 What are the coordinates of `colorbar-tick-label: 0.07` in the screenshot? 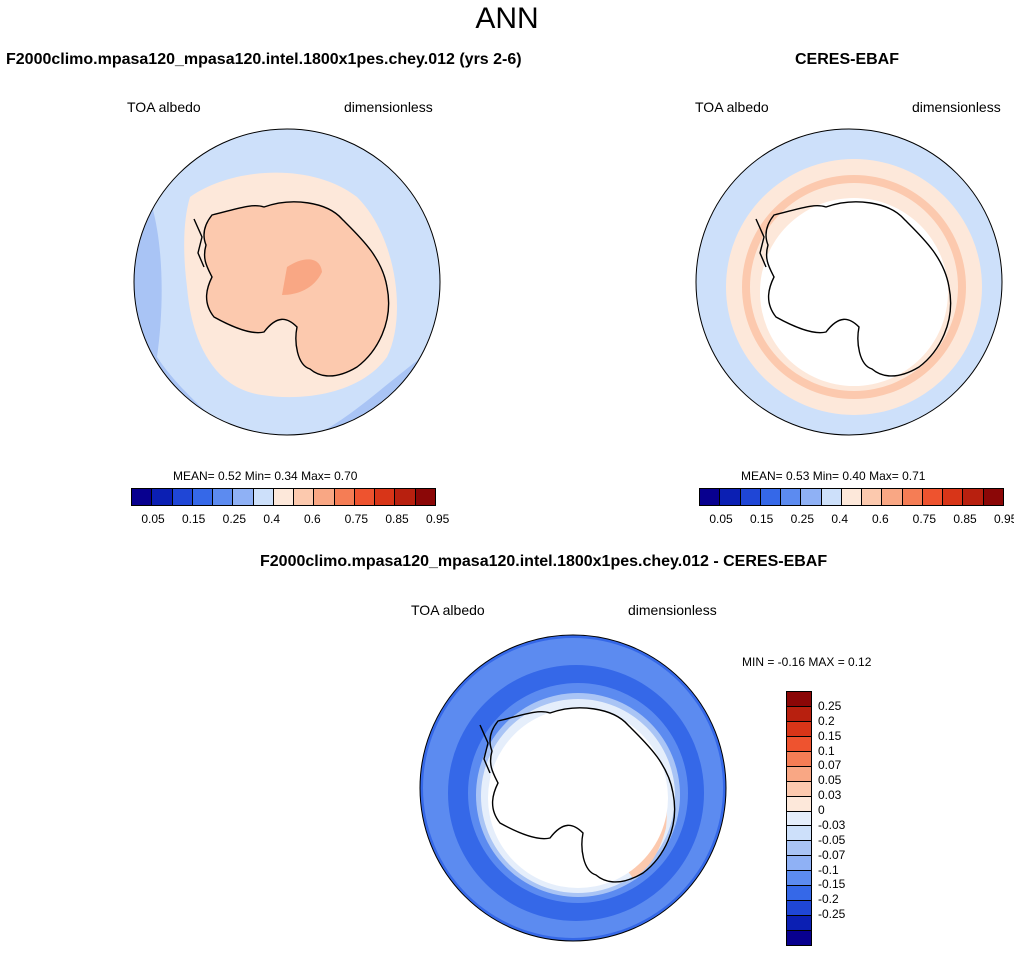 It's located at (830, 765).